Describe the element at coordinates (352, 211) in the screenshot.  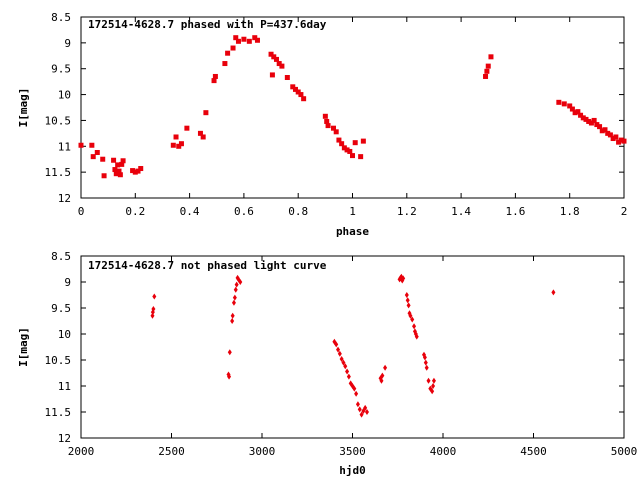
I see `x-tick-label: 1` at that location.